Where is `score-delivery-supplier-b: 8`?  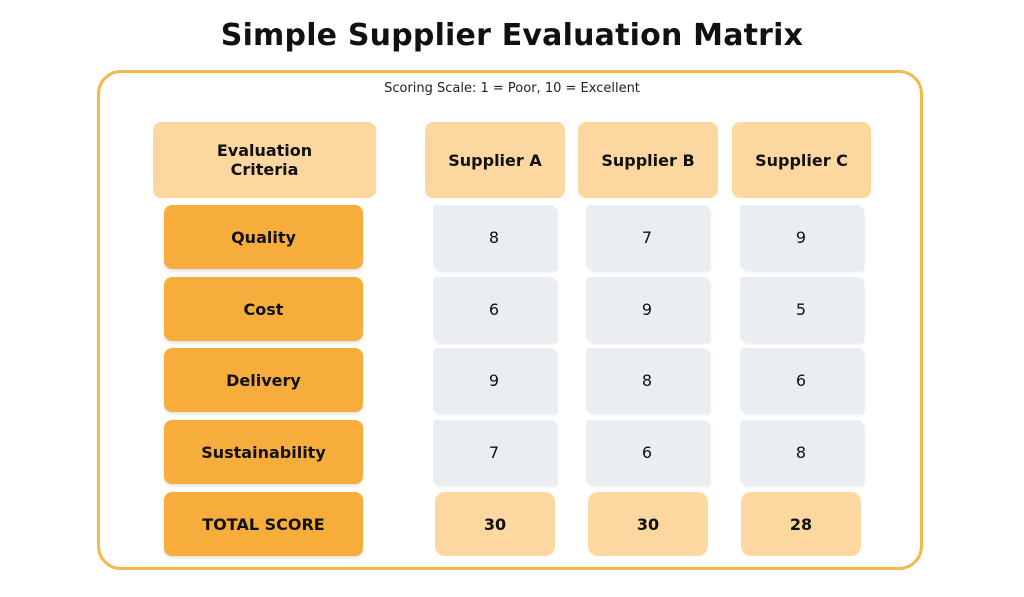 score-delivery-supplier-b: 8 is located at coordinates (647, 380).